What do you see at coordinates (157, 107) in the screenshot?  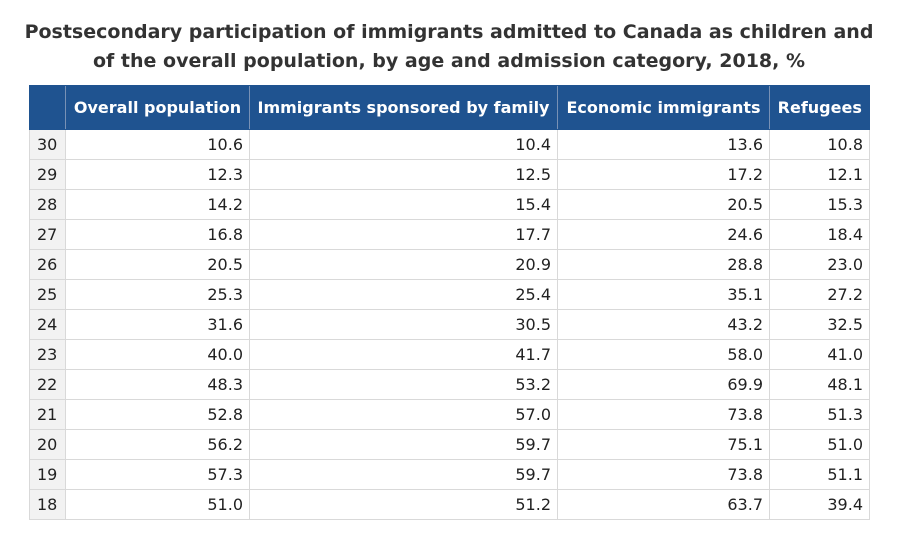 I see `header-overall-population: Overall population` at bounding box center [157, 107].